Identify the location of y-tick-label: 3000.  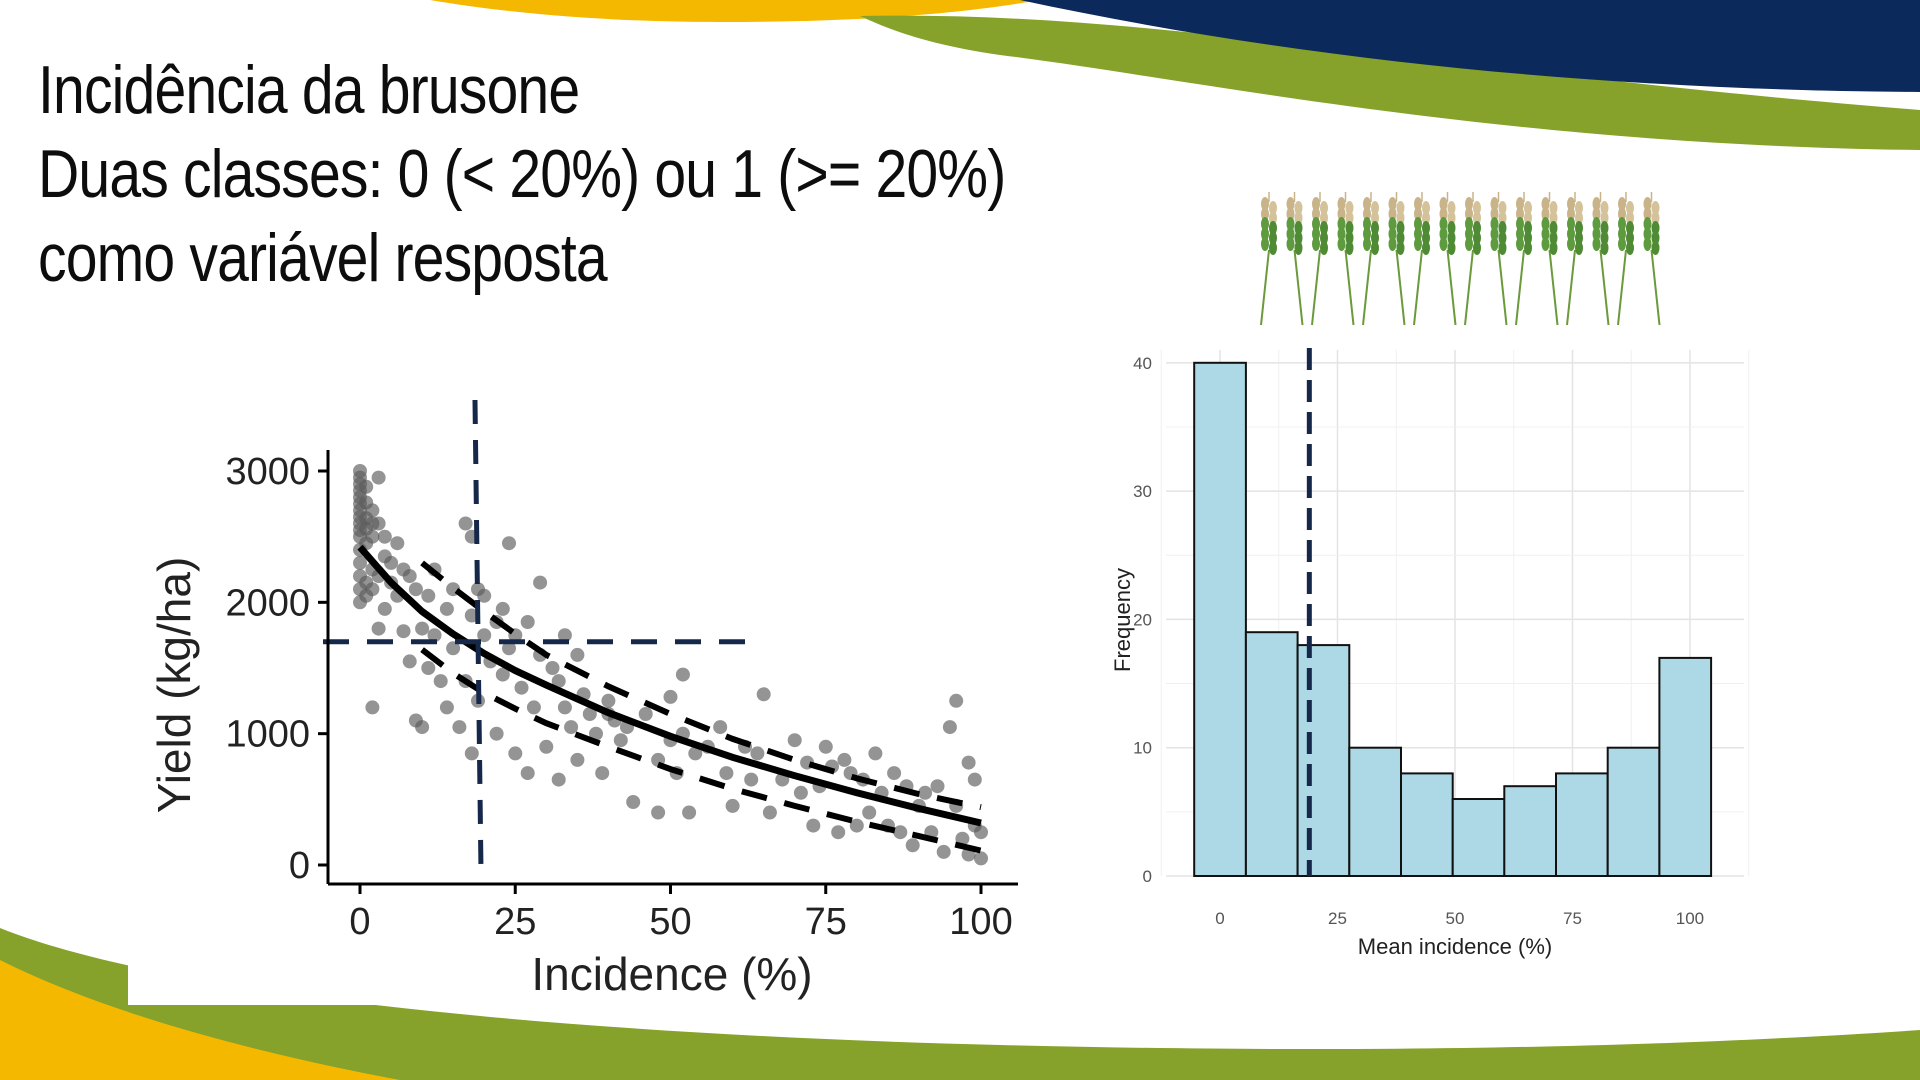
(267, 472).